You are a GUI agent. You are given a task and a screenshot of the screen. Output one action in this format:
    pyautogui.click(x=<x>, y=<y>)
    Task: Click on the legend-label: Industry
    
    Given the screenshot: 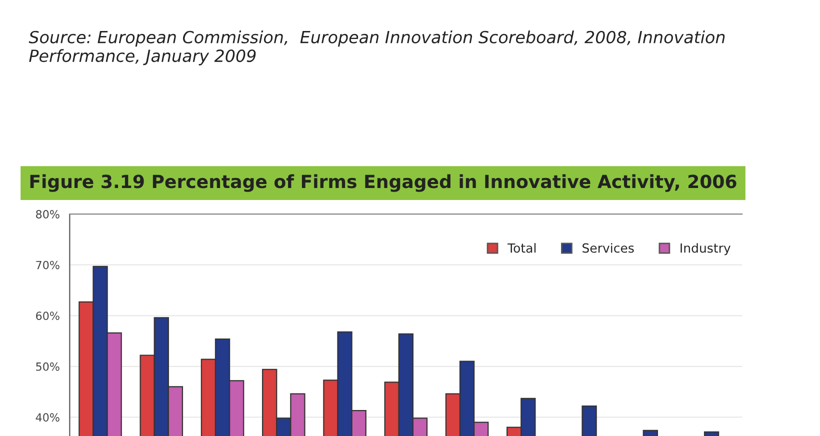 What is the action you would take?
    pyautogui.click(x=705, y=249)
    